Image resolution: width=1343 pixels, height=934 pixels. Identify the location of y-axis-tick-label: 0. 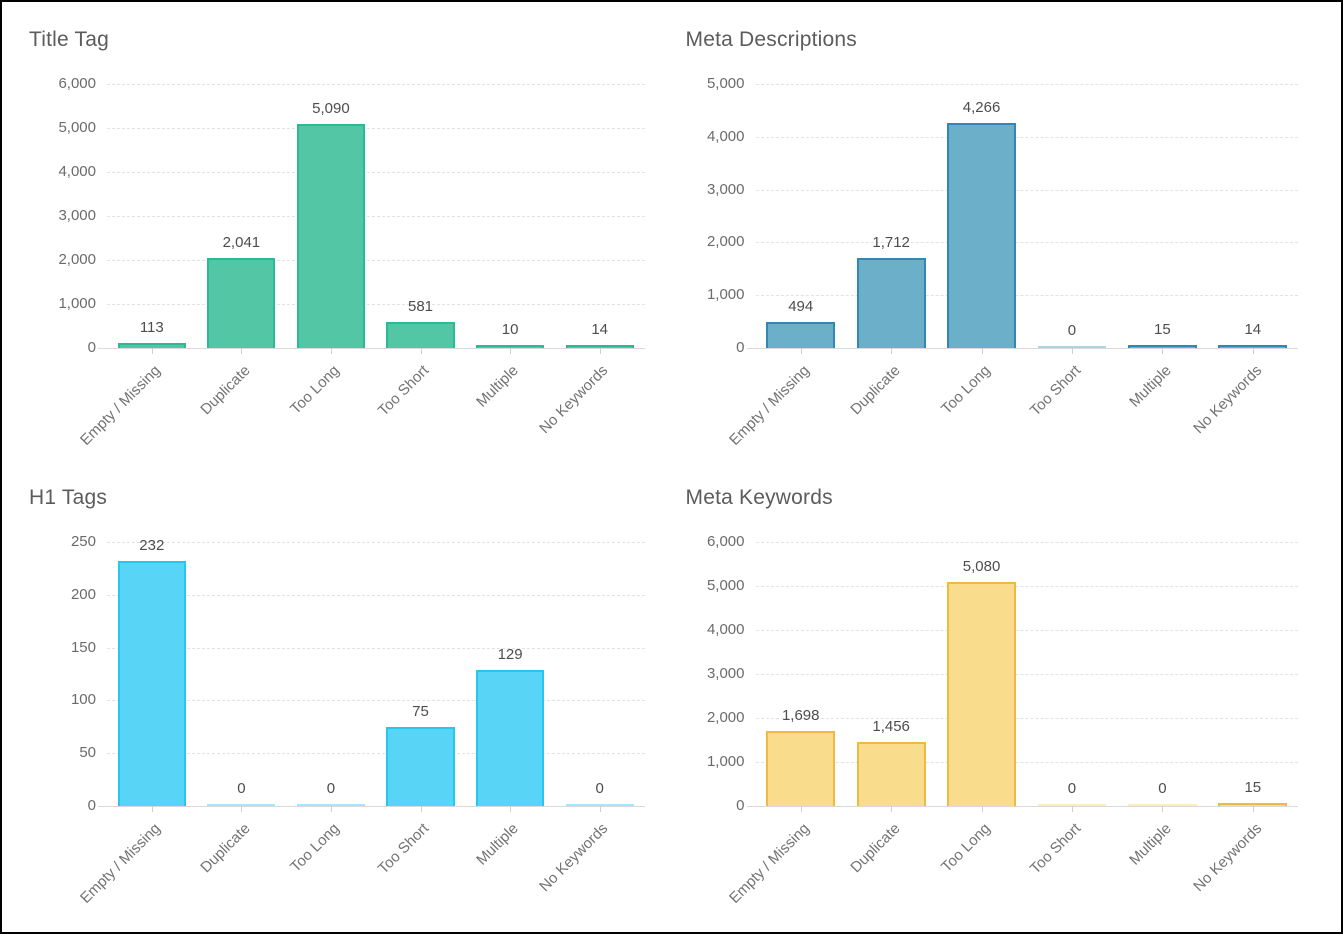
(91, 347).